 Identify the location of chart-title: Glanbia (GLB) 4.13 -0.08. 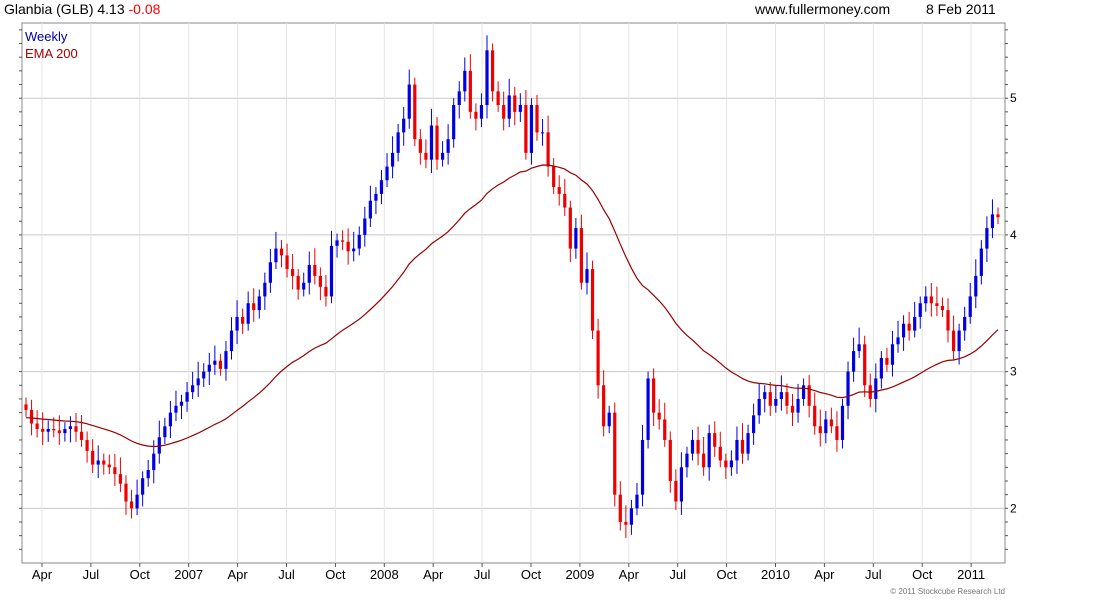
(82, 9).